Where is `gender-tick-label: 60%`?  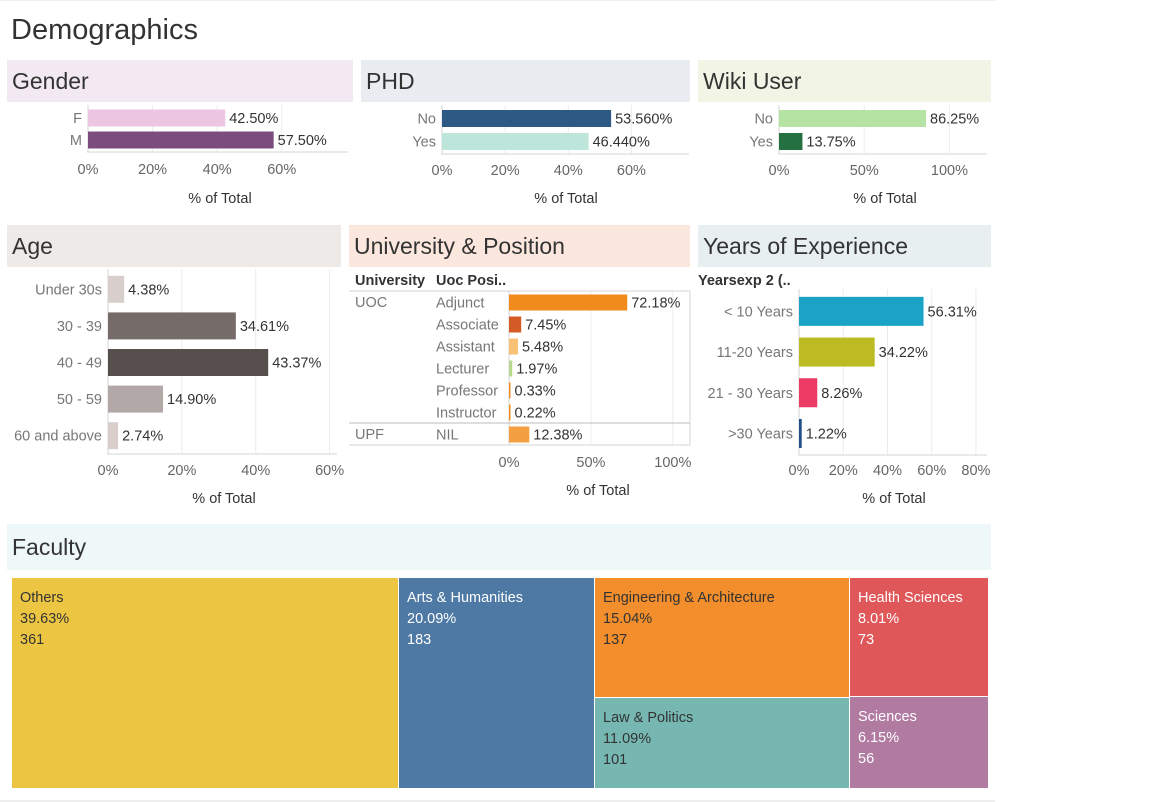 gender-tick-label: 60% is located at coordinates (281, 170).